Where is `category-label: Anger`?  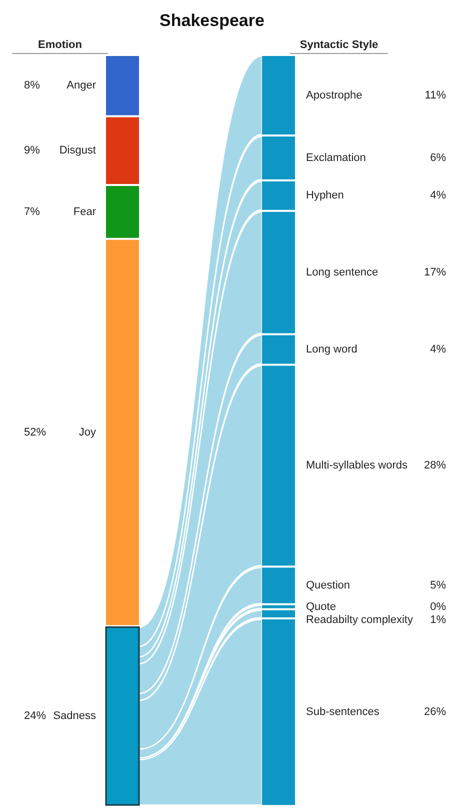 category-label: Anger is located at coordinates (81, 86).